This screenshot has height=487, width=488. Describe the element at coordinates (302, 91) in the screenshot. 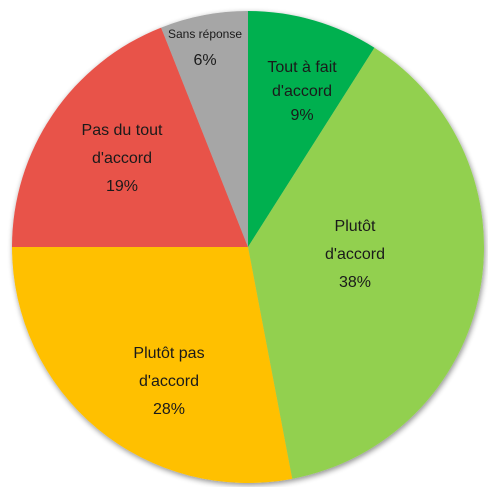

I see `pie-label-line-tout-a-fait-daccord: d'accord` at that location.